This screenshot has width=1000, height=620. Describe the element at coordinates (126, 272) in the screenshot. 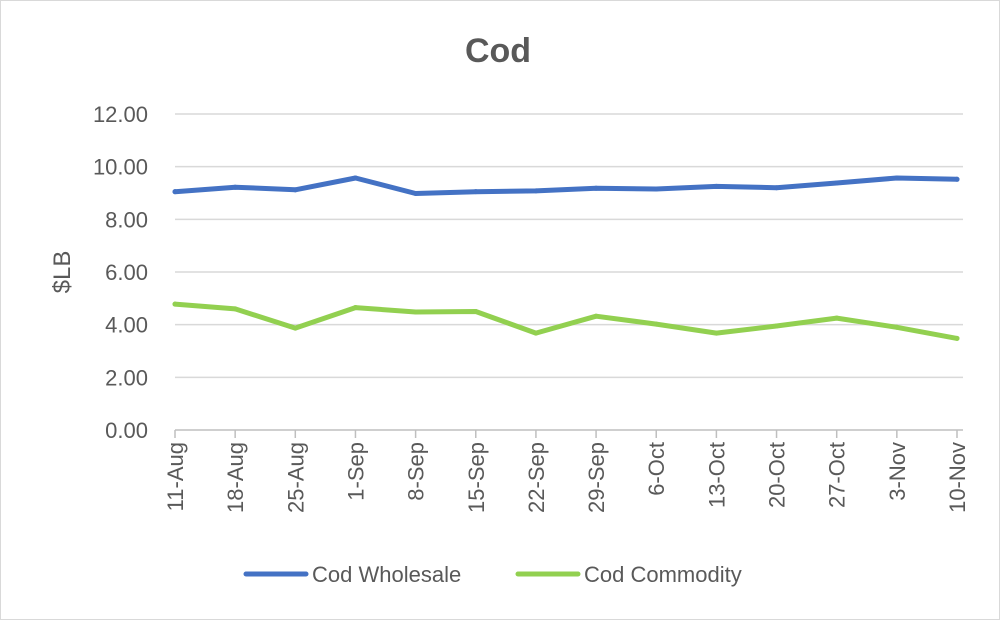

I see `y-tick-label: 6.00` at that location.